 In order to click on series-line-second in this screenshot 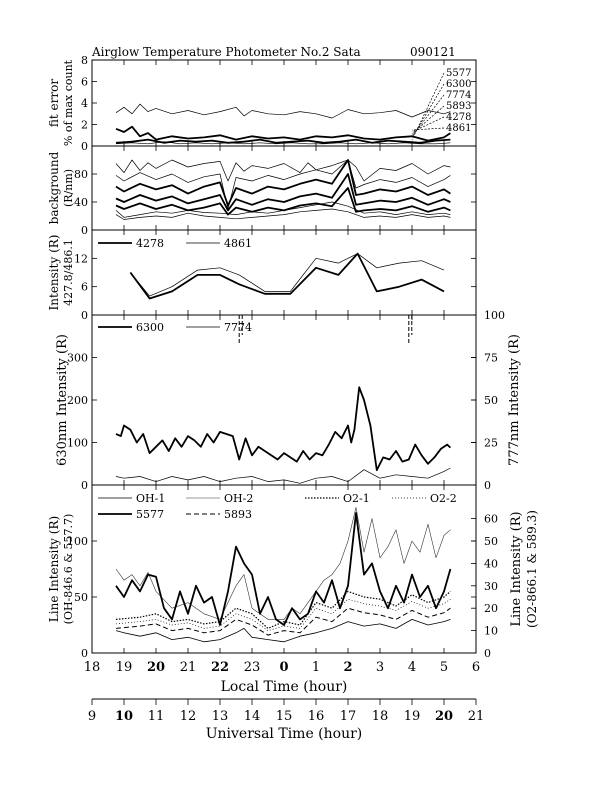, I will do `click(283, 184)`.